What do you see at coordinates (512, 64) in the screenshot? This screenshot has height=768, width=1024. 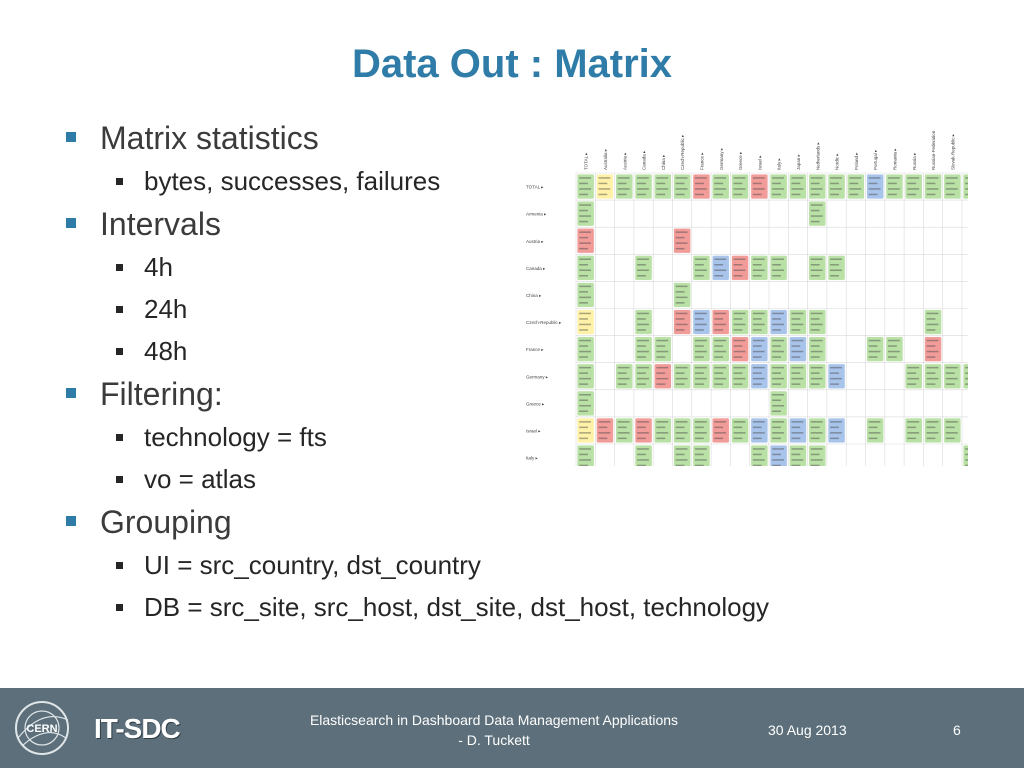 I see `slide-title: Data Out : Matrix` at bounding box center [512, 64].